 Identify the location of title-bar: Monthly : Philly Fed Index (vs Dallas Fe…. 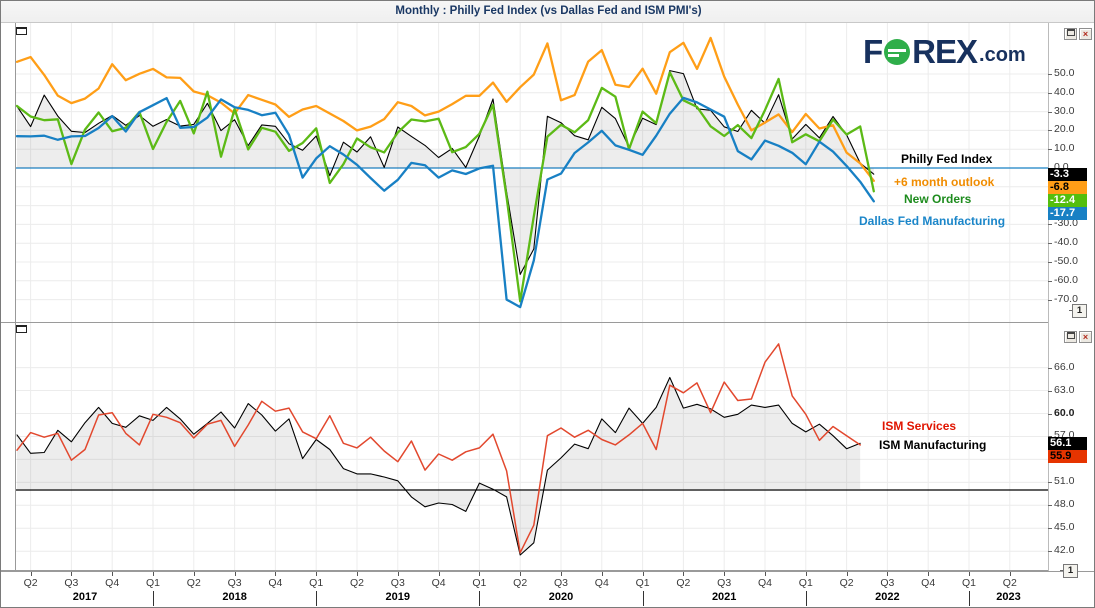
(547, 12).